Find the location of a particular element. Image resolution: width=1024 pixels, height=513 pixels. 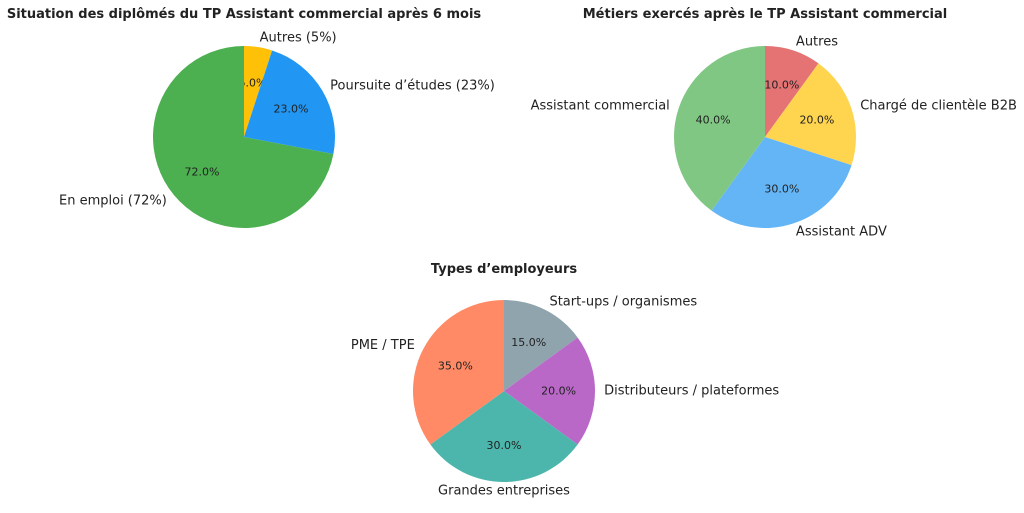

slice-category-label: Grandes entreprises is located at coordinates (504, 491).